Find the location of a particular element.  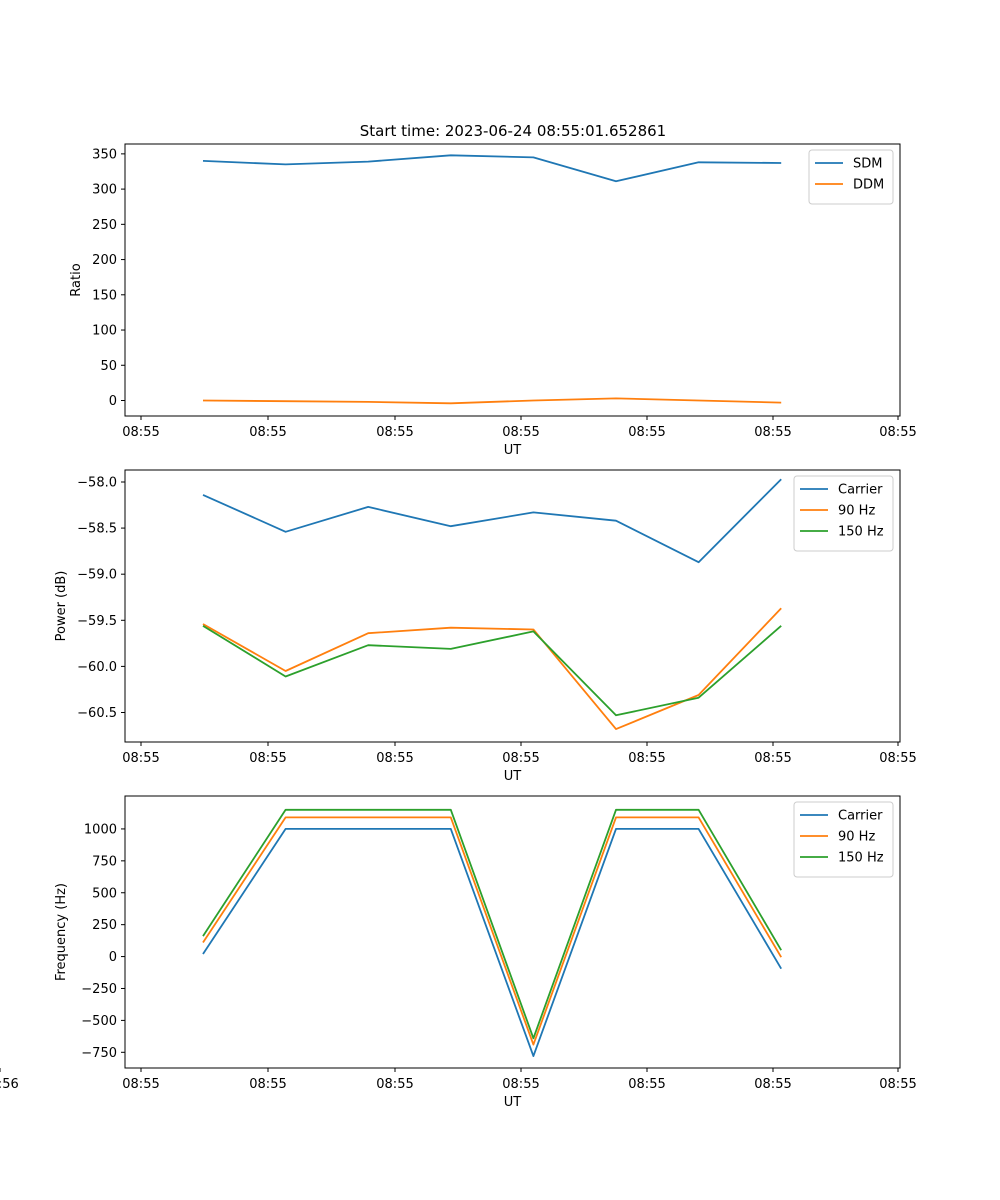

y-tick-label: −60.5 is located at coordinates (97, 713).